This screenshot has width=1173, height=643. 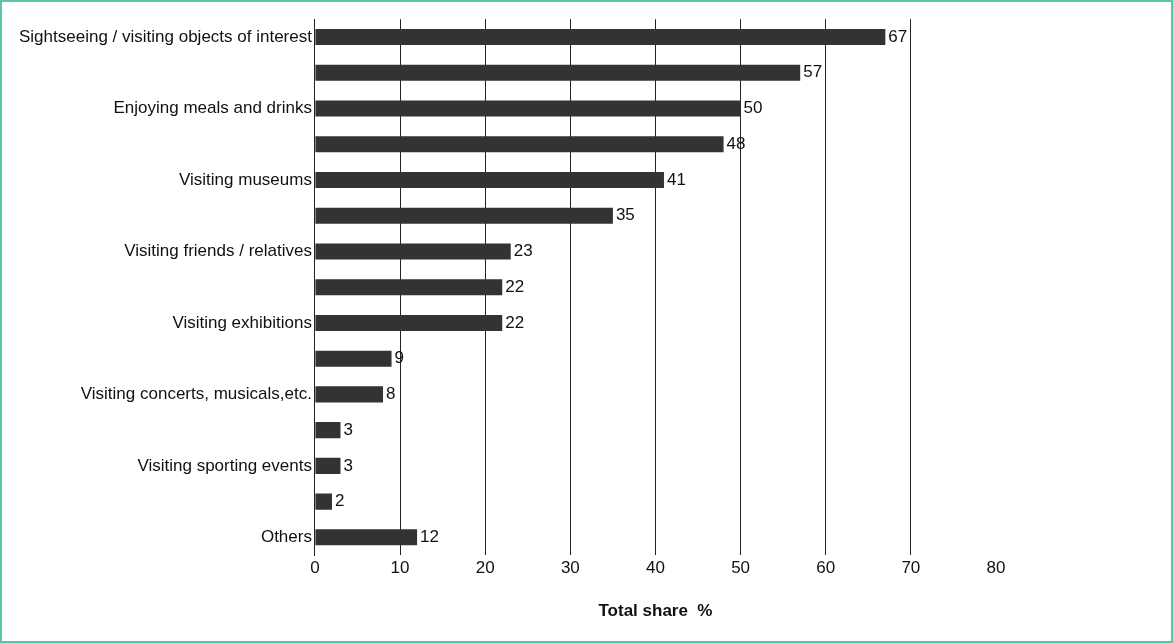 I want to click on data-label: 12, so click(x=430, y=537).